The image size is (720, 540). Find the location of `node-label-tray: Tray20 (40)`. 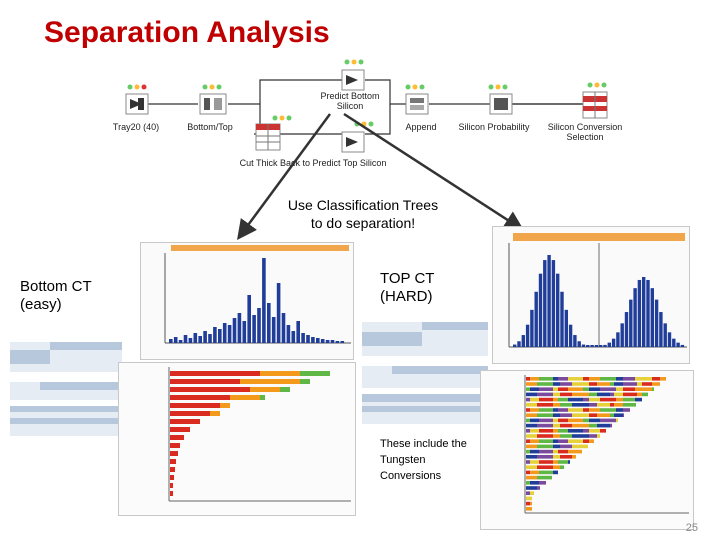

node-label-tray: Tray20 (40) is located at coordinates (136, 127).